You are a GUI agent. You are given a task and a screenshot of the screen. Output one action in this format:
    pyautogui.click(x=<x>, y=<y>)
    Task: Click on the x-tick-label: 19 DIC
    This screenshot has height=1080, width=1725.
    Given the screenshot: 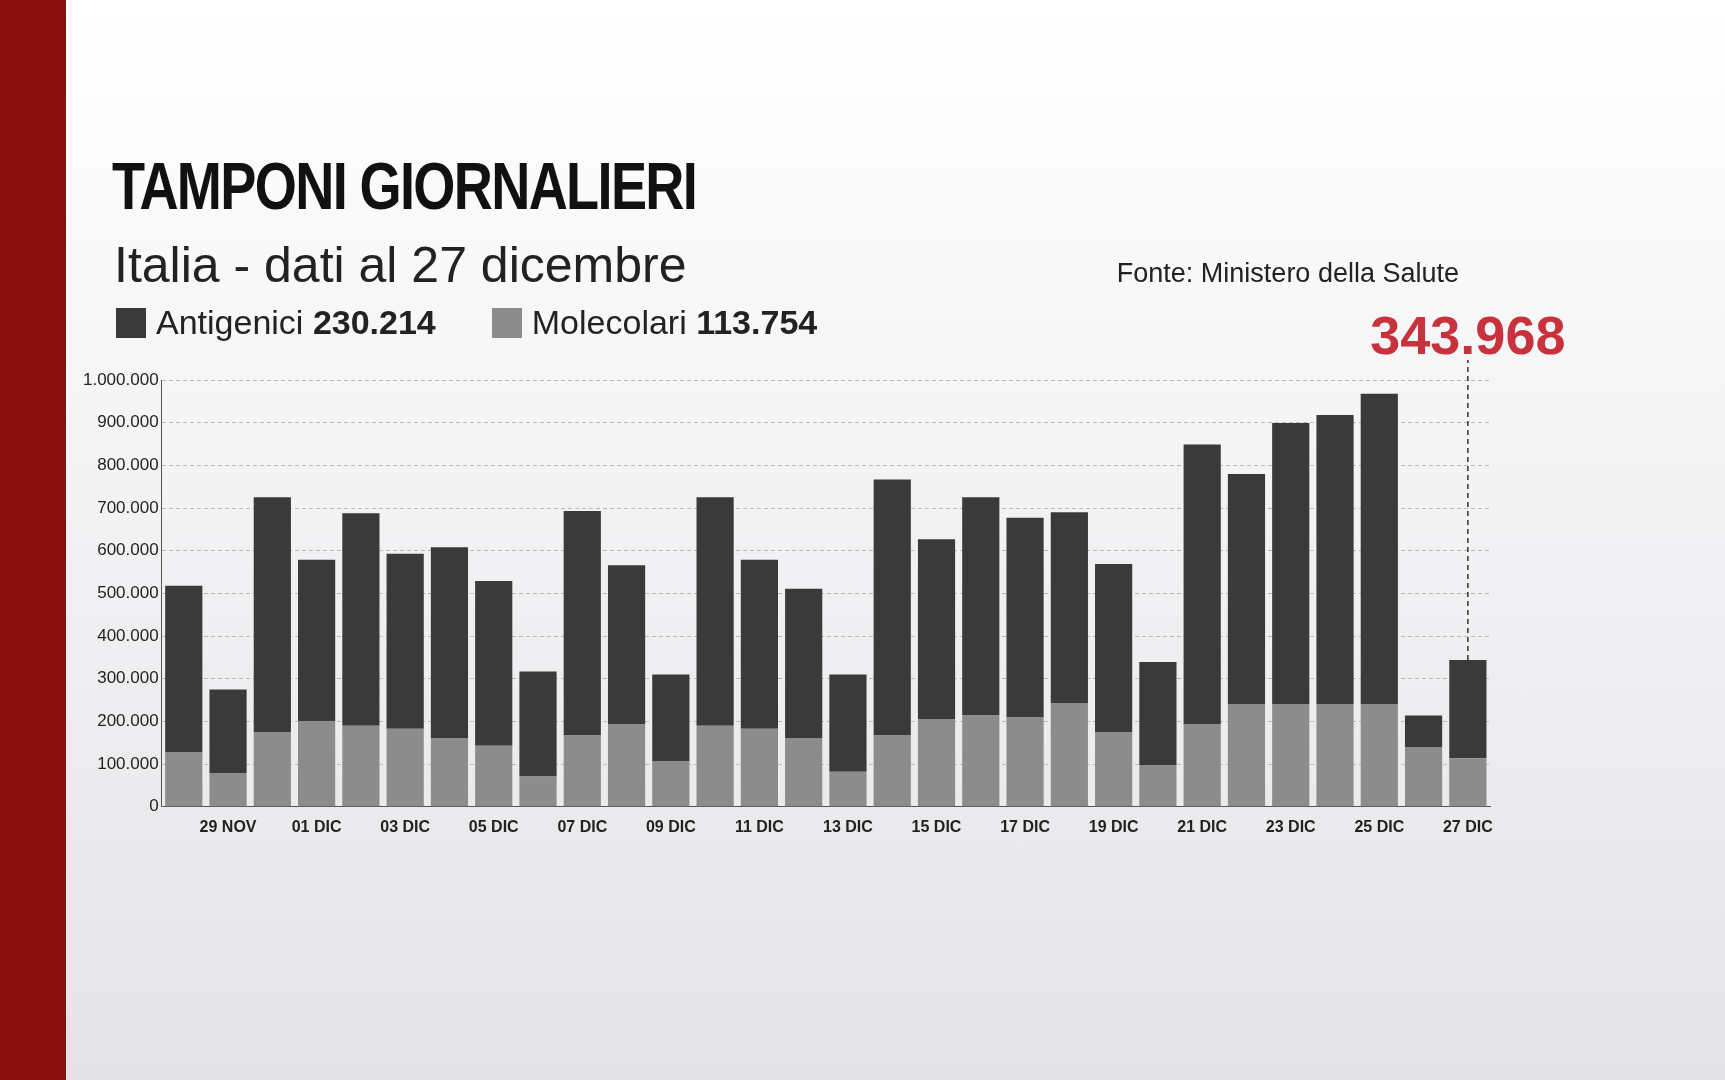 What is the action you would take?
    pyautogui.click(x=1113, y=826)
    